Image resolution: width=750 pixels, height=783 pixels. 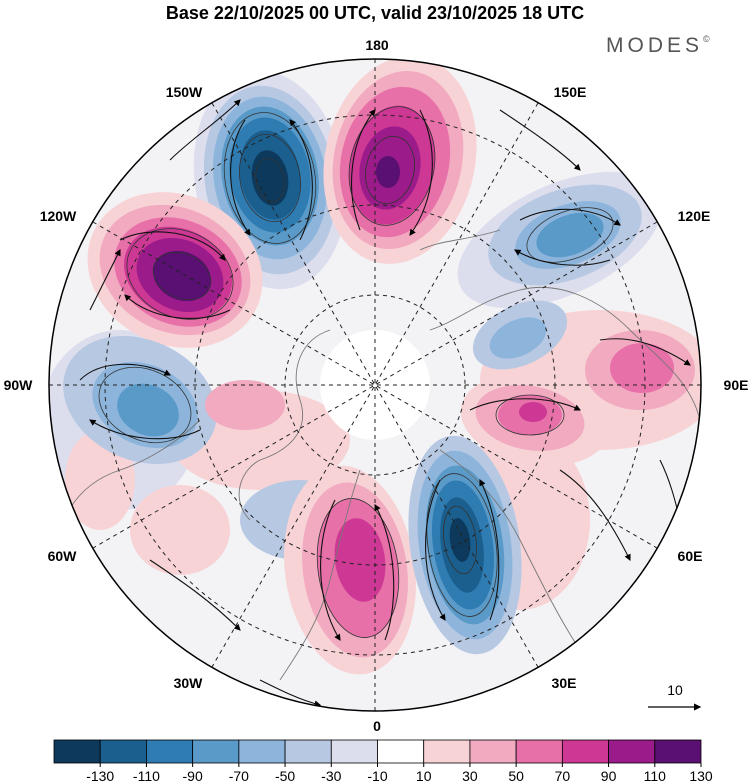 I want to click on colorbar-tick-label: 50, so click(x=516, y=775).